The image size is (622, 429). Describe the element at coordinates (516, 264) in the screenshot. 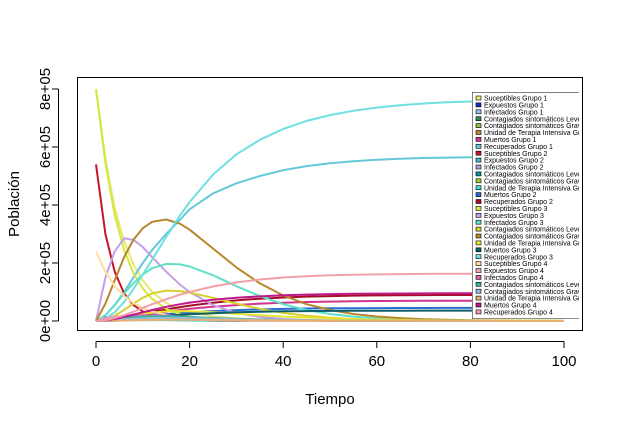

I see `legend-label: Suceptibles Grupo 4` at that location.